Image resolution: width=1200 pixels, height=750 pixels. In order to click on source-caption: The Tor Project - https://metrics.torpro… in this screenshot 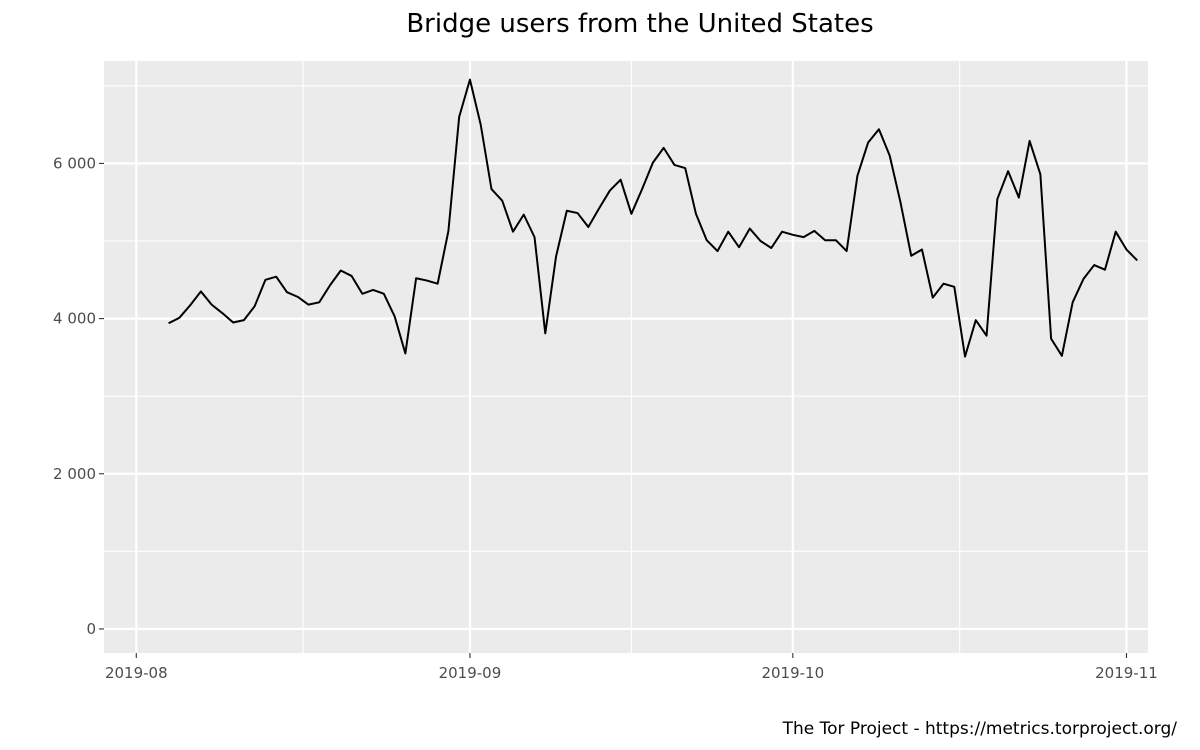, I will do `click(980, 729)`.